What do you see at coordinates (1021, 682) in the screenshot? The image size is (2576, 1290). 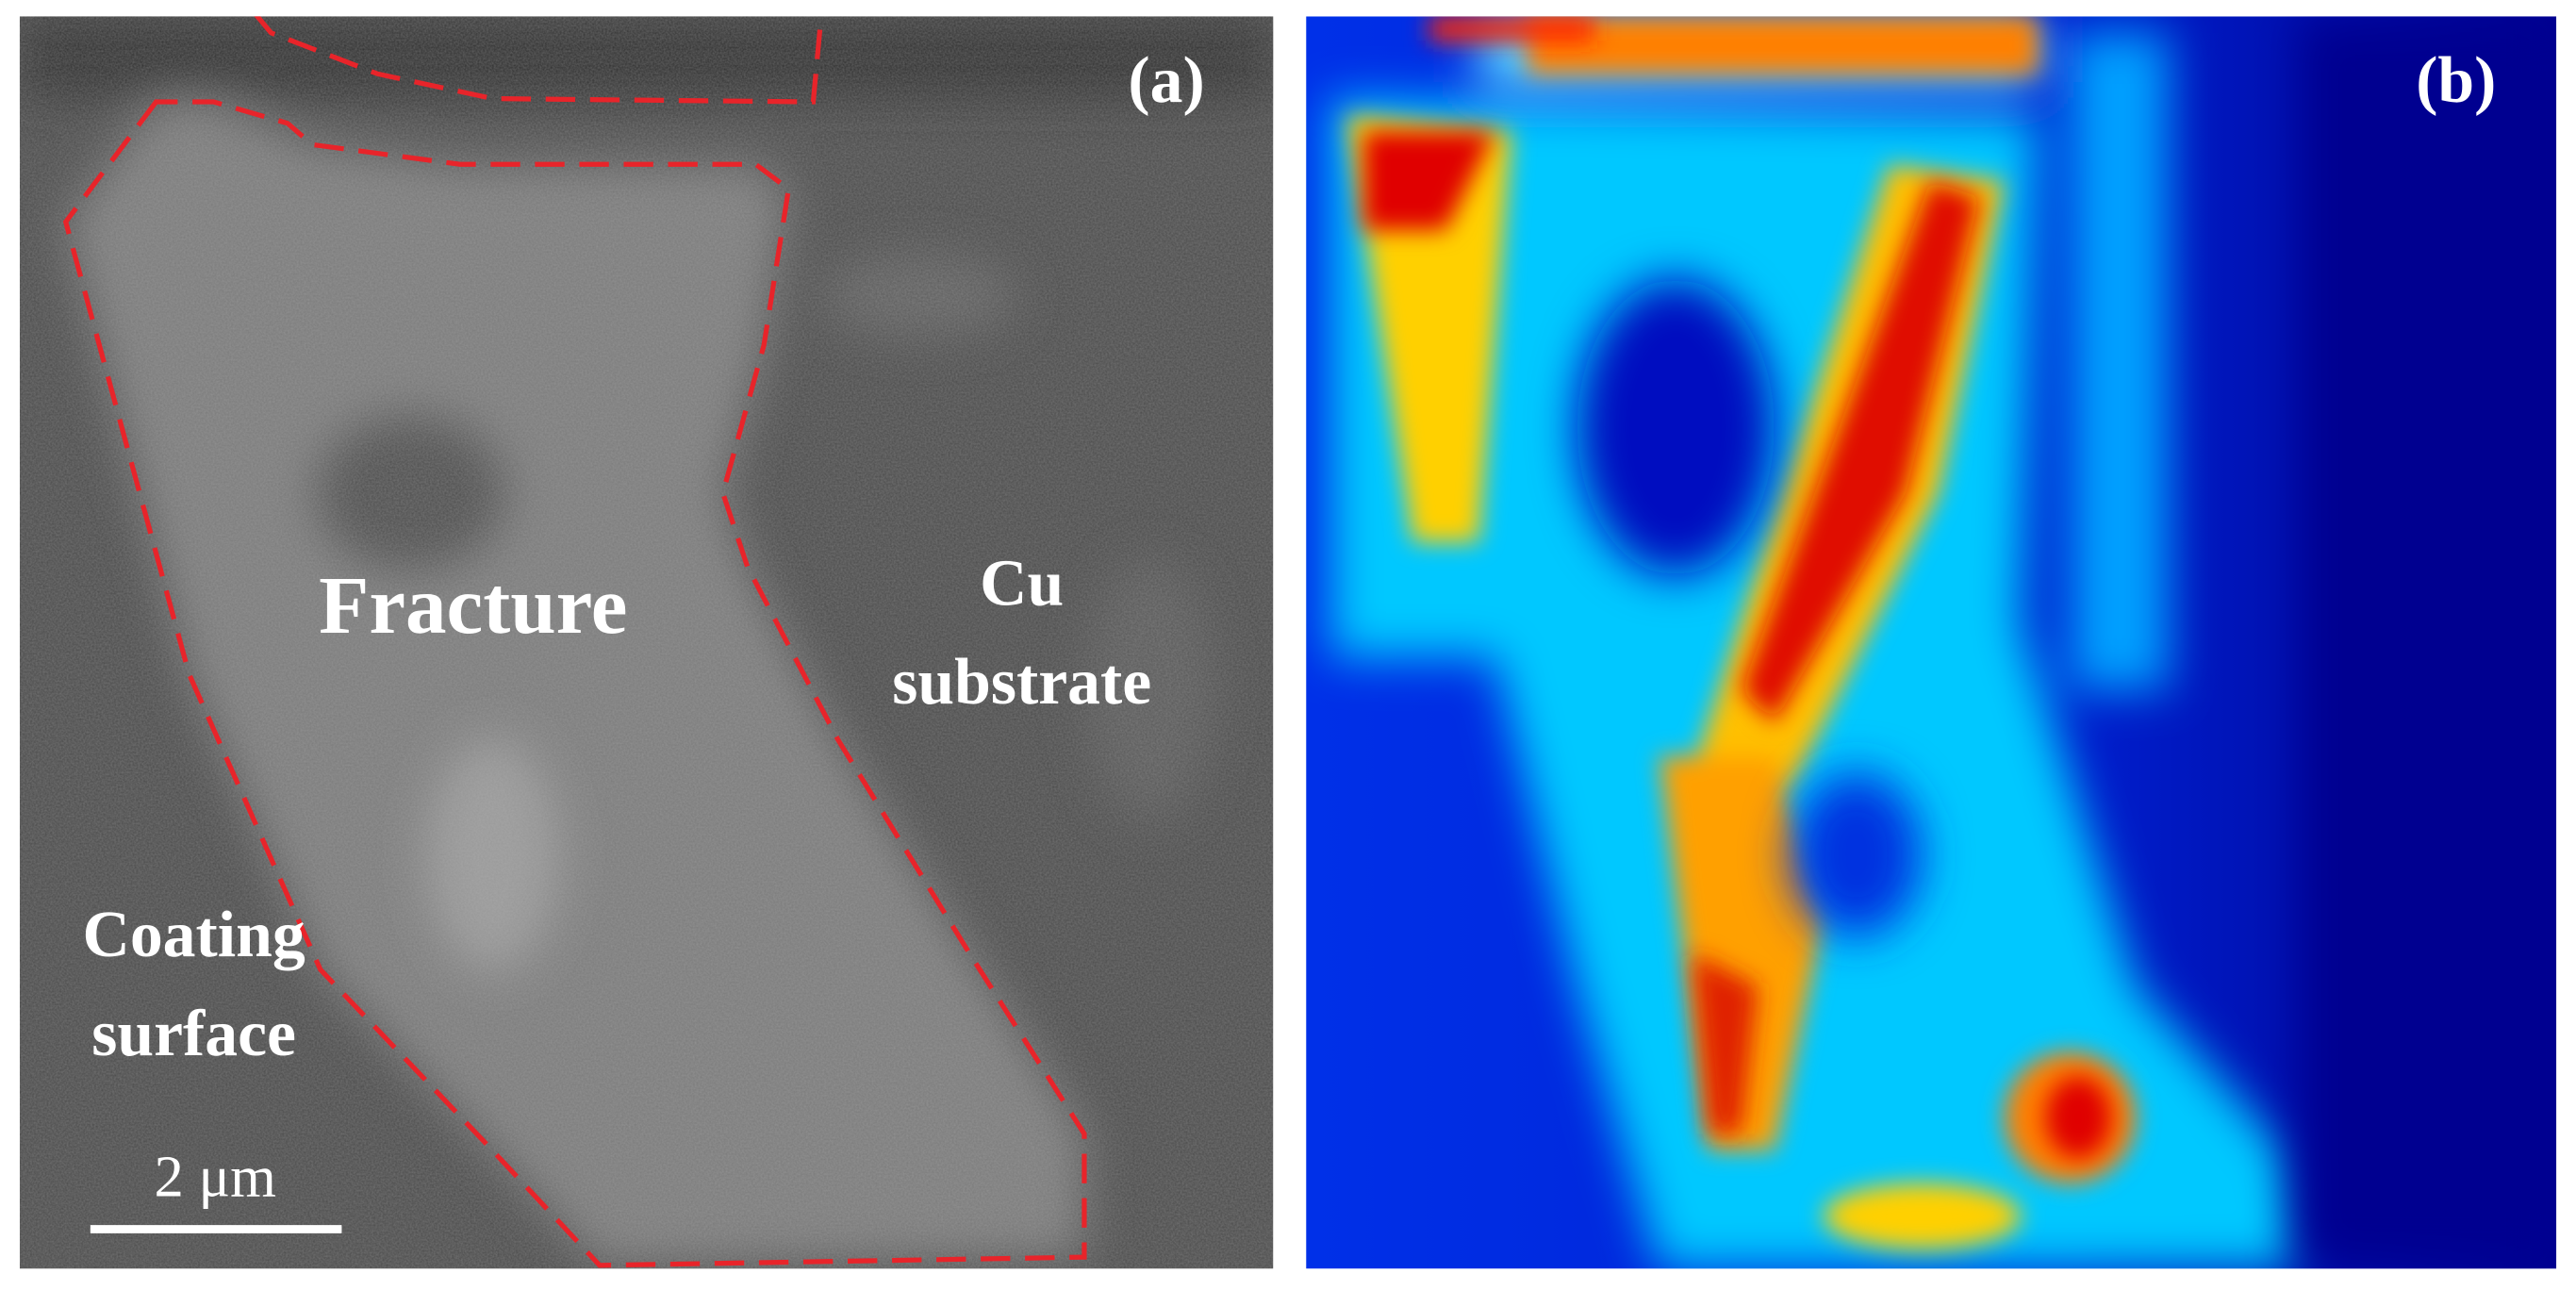 I see `annotation: substrate` at bounding box center [1021, 682].